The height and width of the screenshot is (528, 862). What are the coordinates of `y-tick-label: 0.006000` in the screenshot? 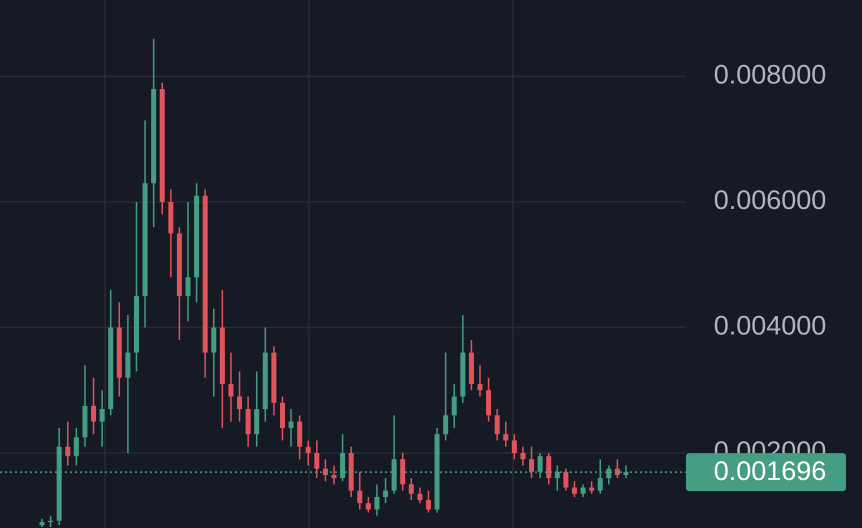 It's located at (770, 200).